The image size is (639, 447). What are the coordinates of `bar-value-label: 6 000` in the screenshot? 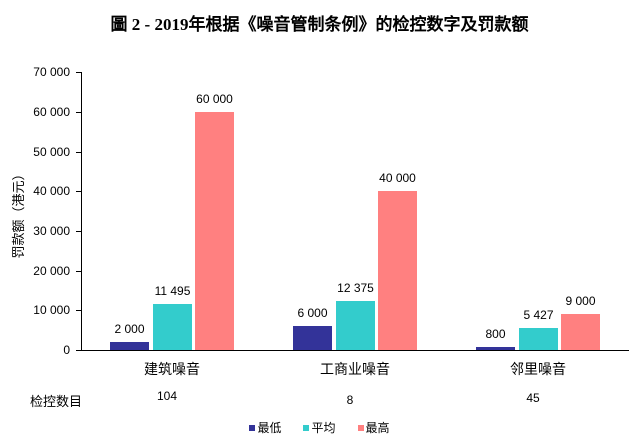 It's located at (312, 313).